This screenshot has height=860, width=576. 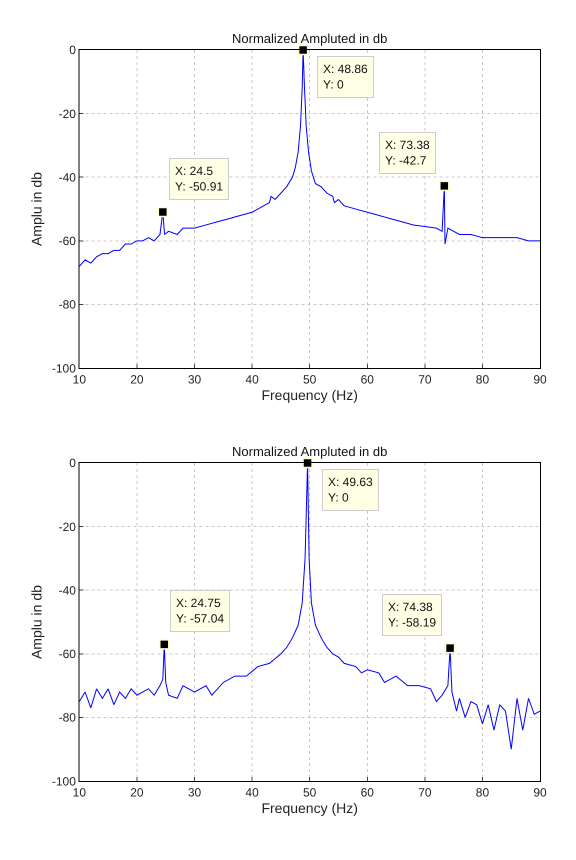 I want to click on annotation: X: 49.63 Y: 0, so click(x=351, y=490).